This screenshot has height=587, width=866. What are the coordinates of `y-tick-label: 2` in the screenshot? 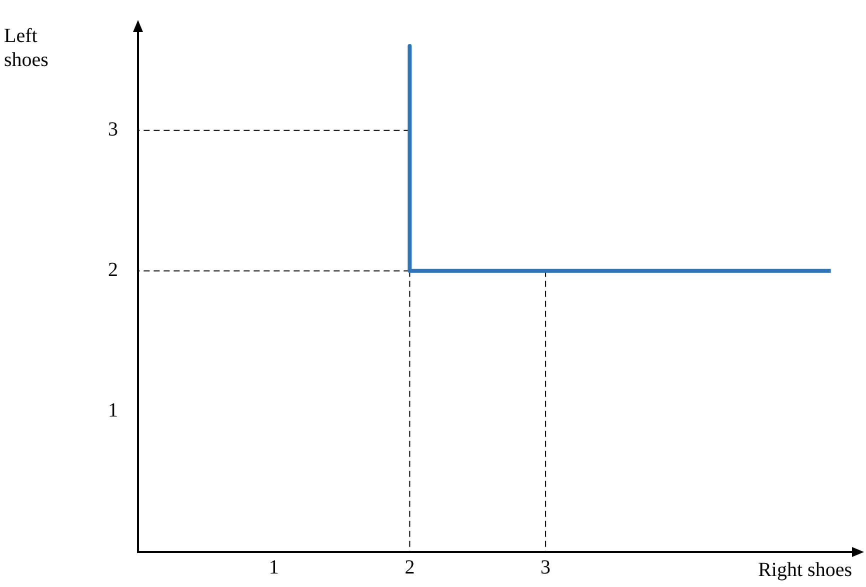 It's located at (113, 270).